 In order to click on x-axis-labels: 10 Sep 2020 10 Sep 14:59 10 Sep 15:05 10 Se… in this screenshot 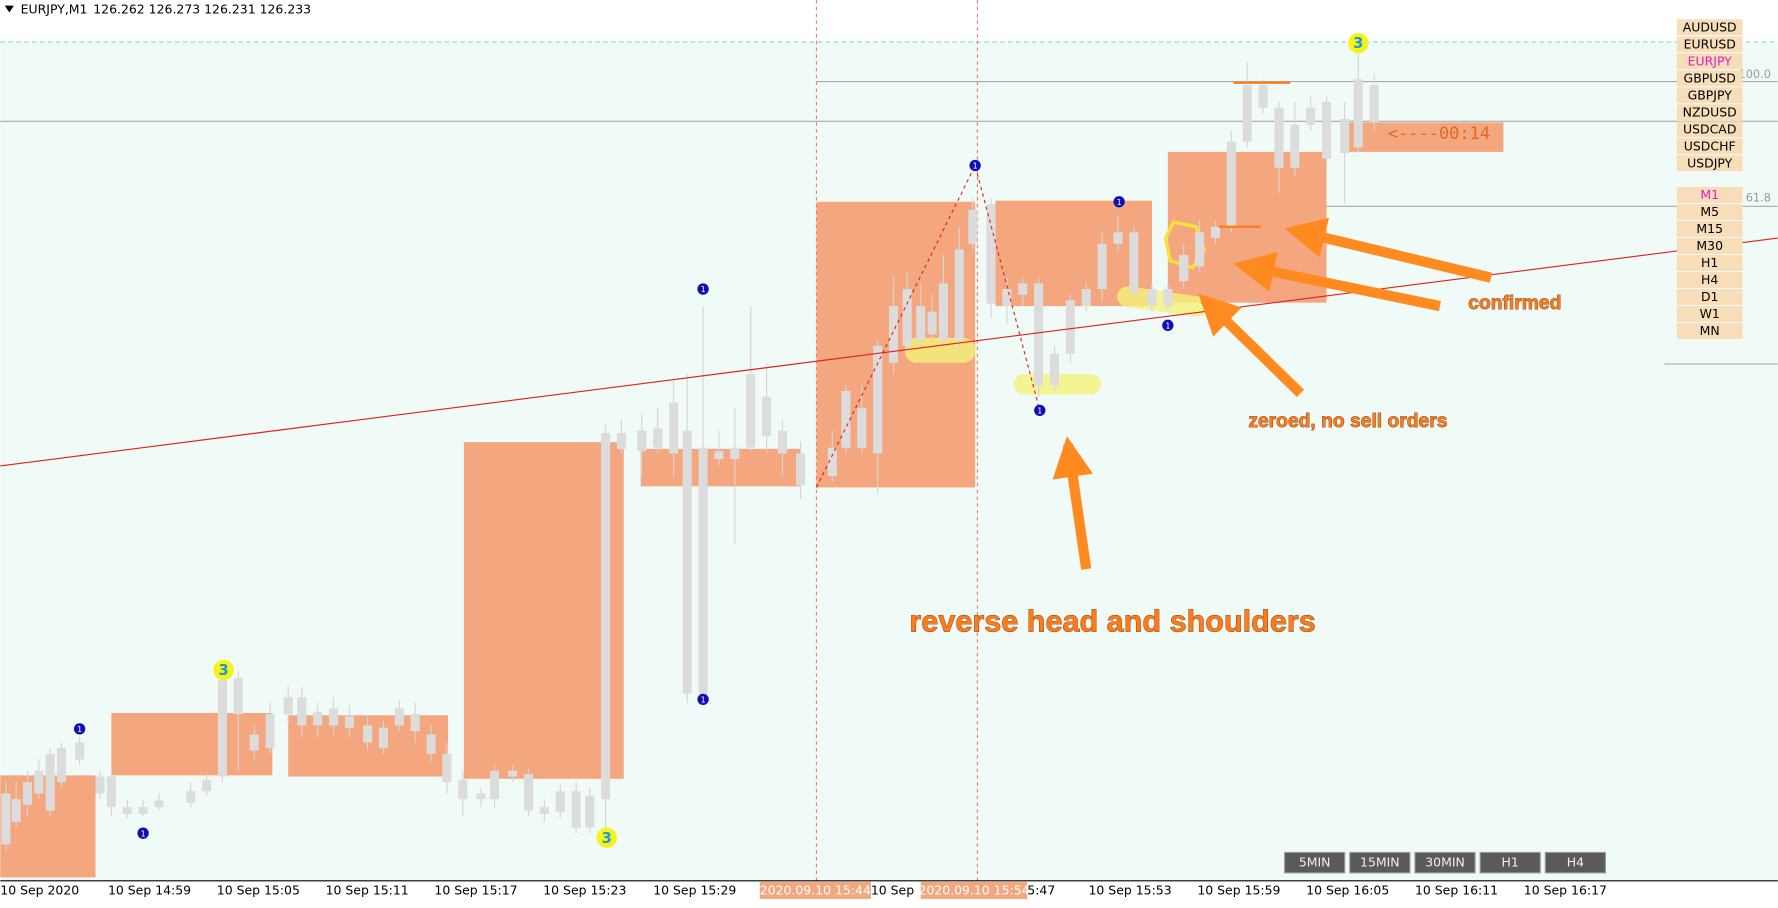, I will do `click(803, 890)`.